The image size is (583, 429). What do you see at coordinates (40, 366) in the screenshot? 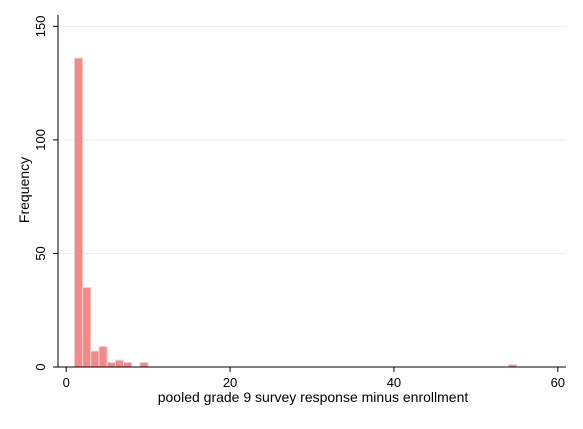
I see `y-tick-label: 0` at bounding box center [40, 366].